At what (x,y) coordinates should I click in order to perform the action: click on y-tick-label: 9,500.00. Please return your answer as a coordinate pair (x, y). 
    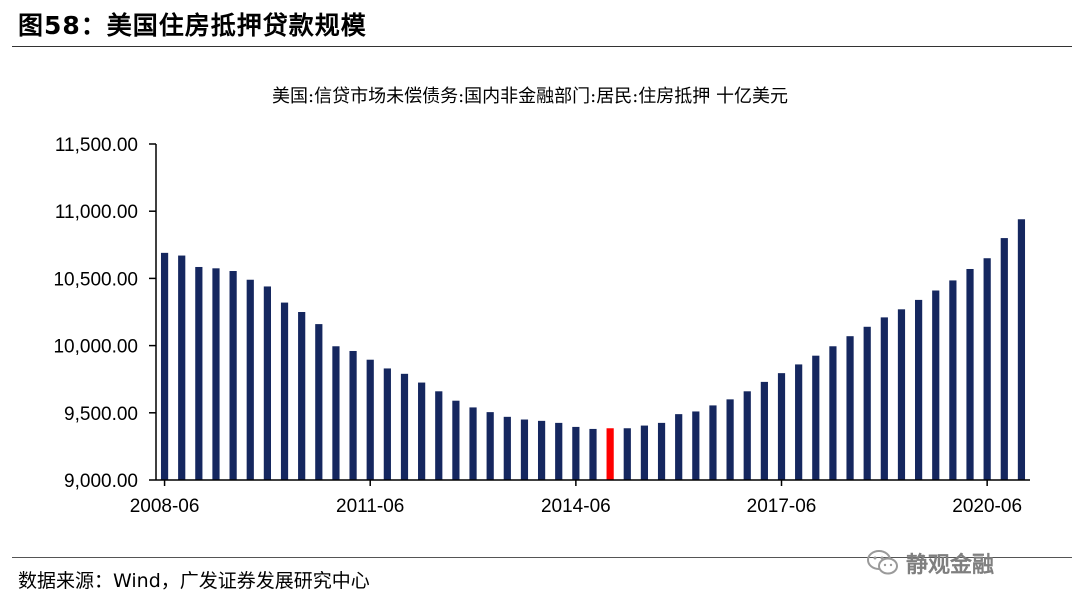
    Looking at the image, I should click on (101, 414).